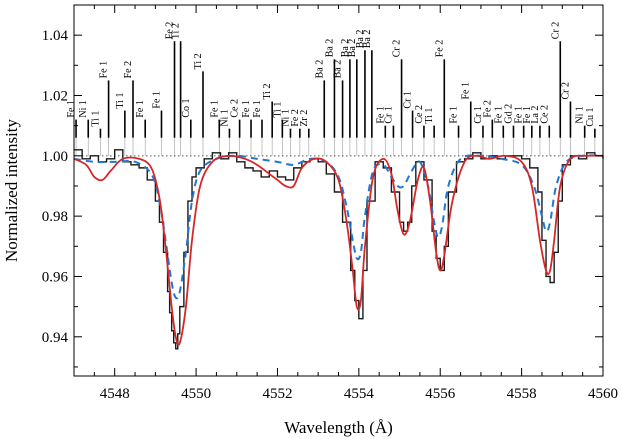  What do you see at coordinates (115, 394) in the screenshot?
I see `x-tick-label: 4548` at bounding box center [115, 394].